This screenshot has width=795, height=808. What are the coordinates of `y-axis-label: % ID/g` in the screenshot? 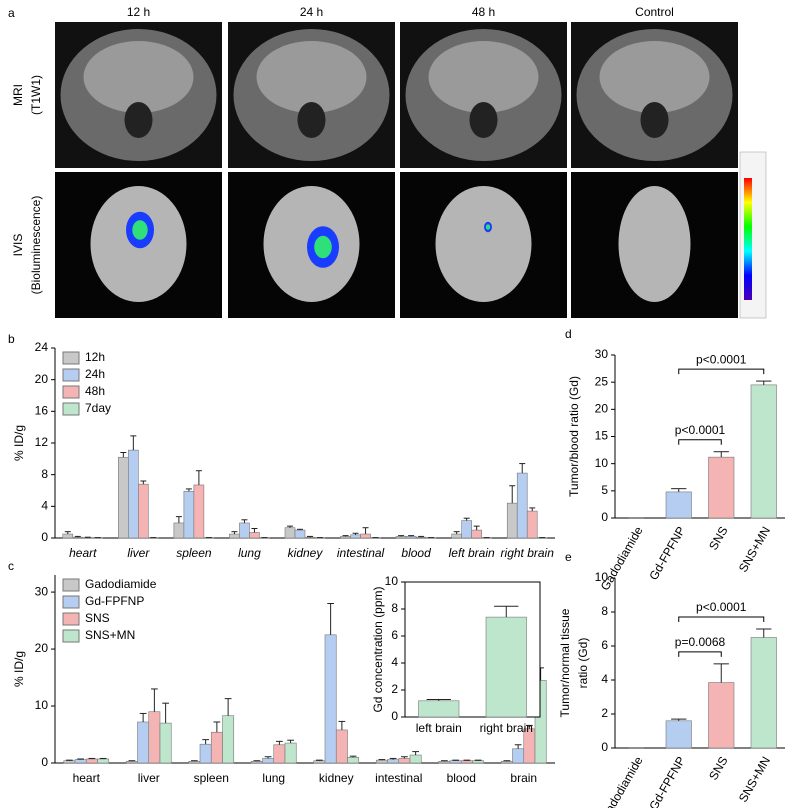 It's located at (19, 443).